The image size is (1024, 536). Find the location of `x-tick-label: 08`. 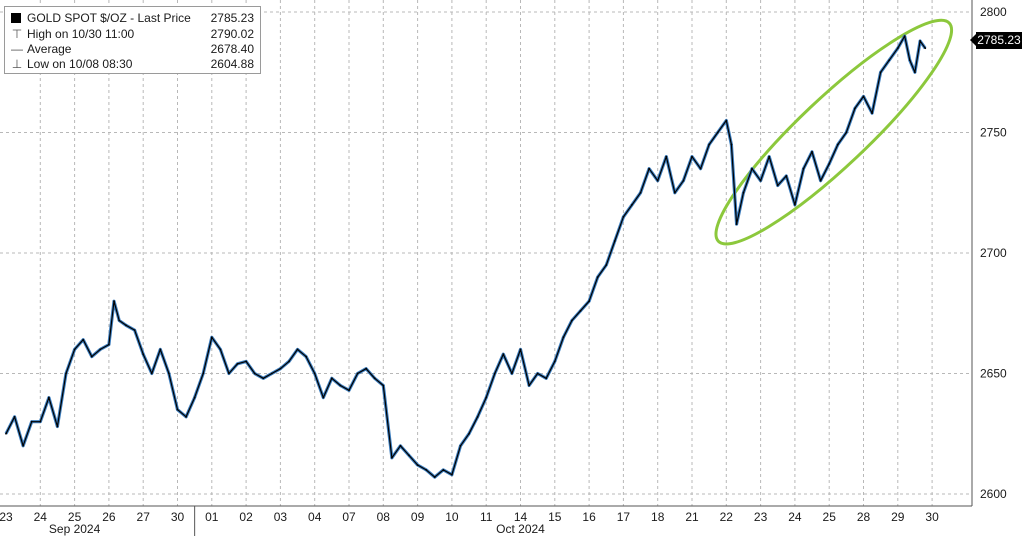

x-tick-label: 08 is located at coordinates (384, 517).